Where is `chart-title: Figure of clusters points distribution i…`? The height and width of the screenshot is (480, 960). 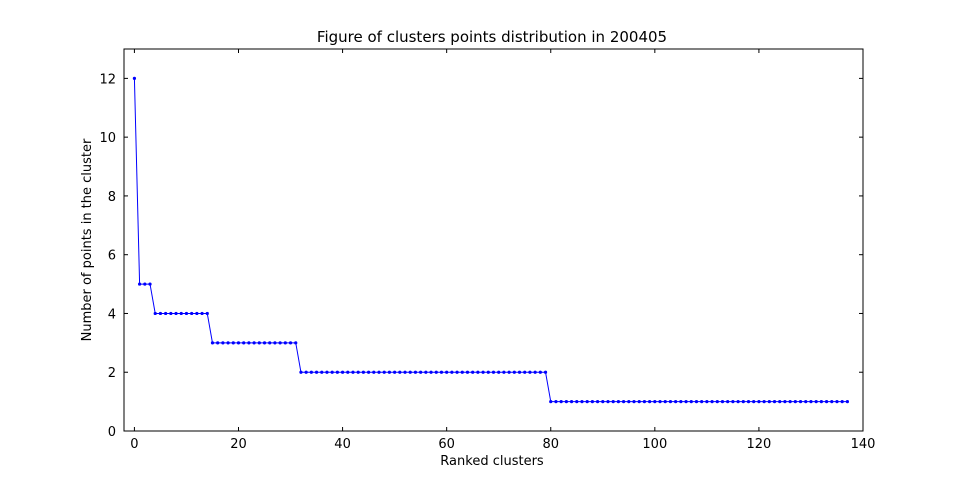 chart-title: Figure of clusters points distribution i… is located at coordinates (492, 37).